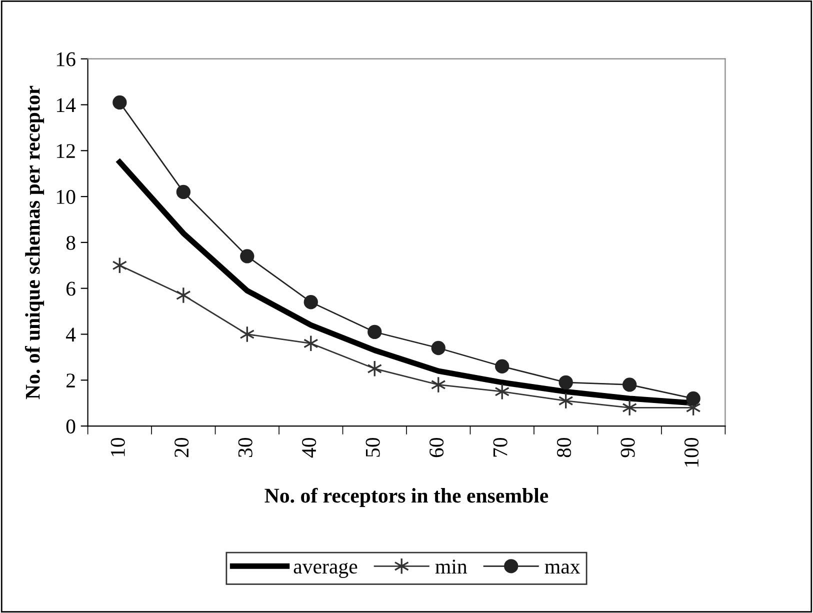 The width and height of the screenshot is (813, 613). I want to click on x-tick-label: 90, so click(627, 448).